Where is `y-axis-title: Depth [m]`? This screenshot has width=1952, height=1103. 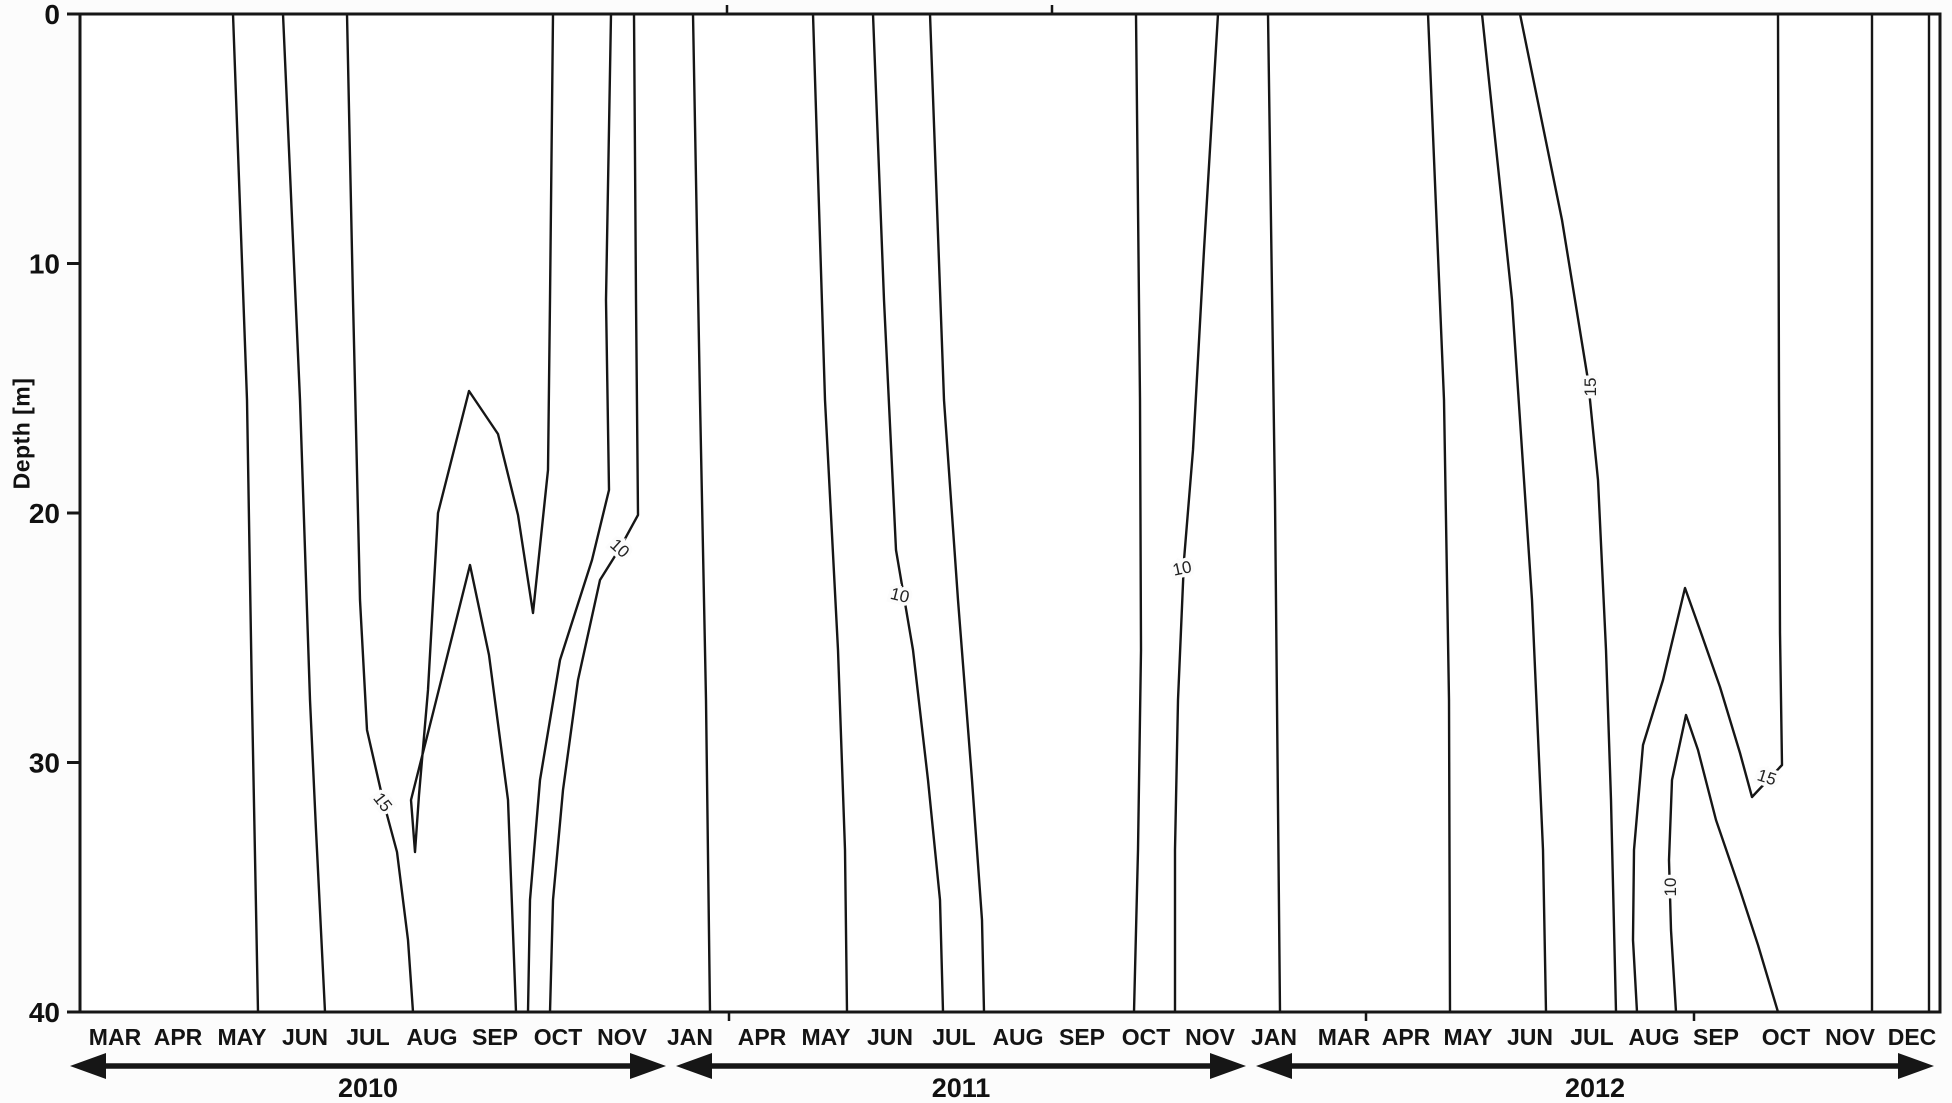 y-axis-title: Depth [m] is located at coordinates (21, 433).